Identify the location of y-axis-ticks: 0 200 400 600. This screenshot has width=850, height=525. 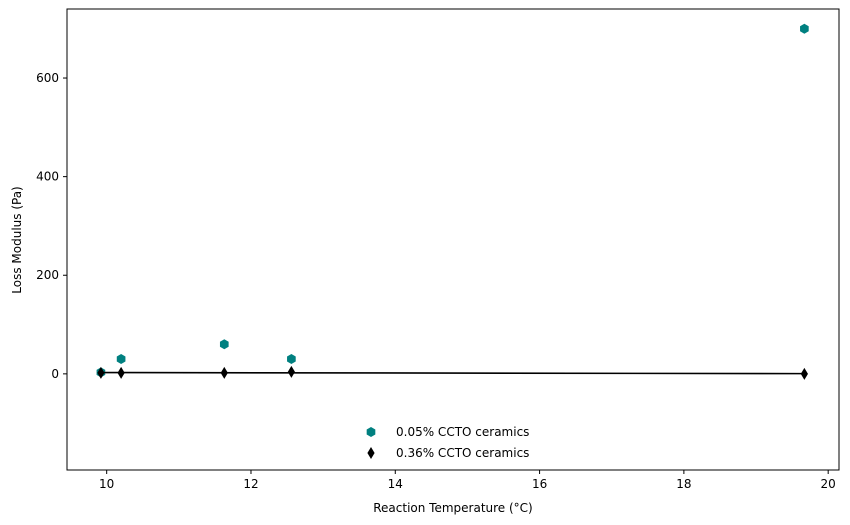
(51, 226).